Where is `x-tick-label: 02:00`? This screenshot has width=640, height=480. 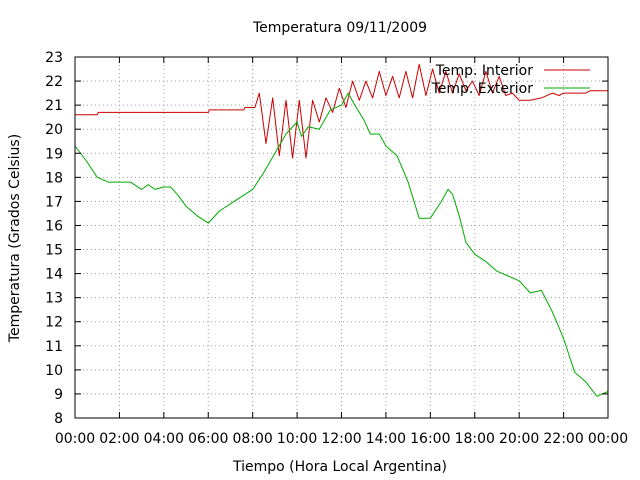 x-tick-label: 02:00 is located at coordinates (119, 439).